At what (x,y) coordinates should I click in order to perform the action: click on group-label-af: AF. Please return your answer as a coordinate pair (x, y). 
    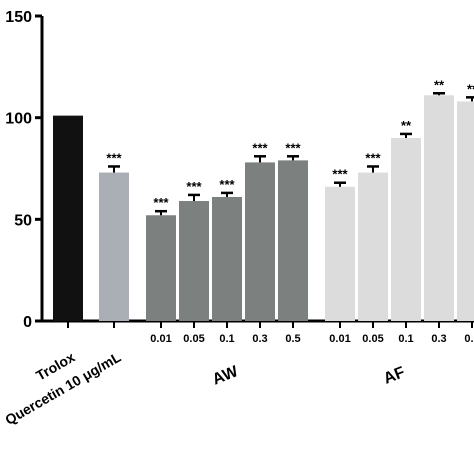
    Looking at the image, I should click on (394, 376).